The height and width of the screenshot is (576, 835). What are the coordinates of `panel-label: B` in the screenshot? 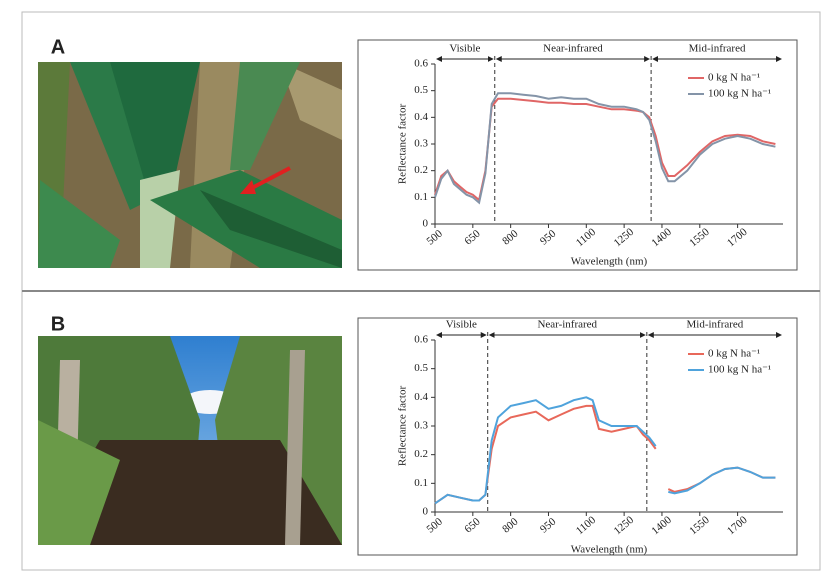 It's located at (58, 324).